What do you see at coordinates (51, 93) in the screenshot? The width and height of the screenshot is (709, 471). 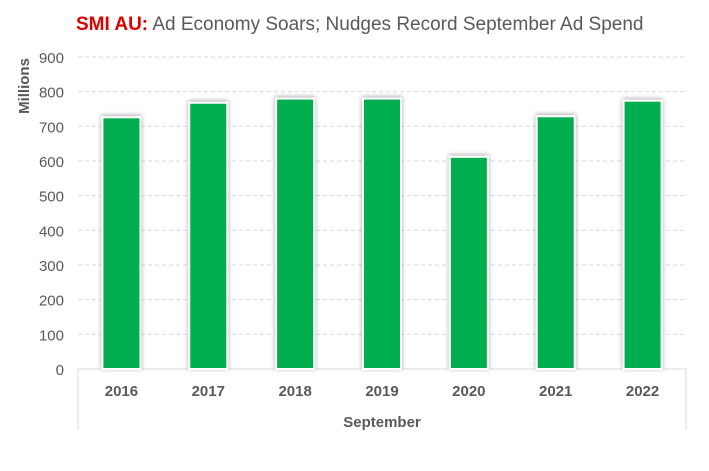 I see `y-tick-label: 800` at bounding box center [51, 93].